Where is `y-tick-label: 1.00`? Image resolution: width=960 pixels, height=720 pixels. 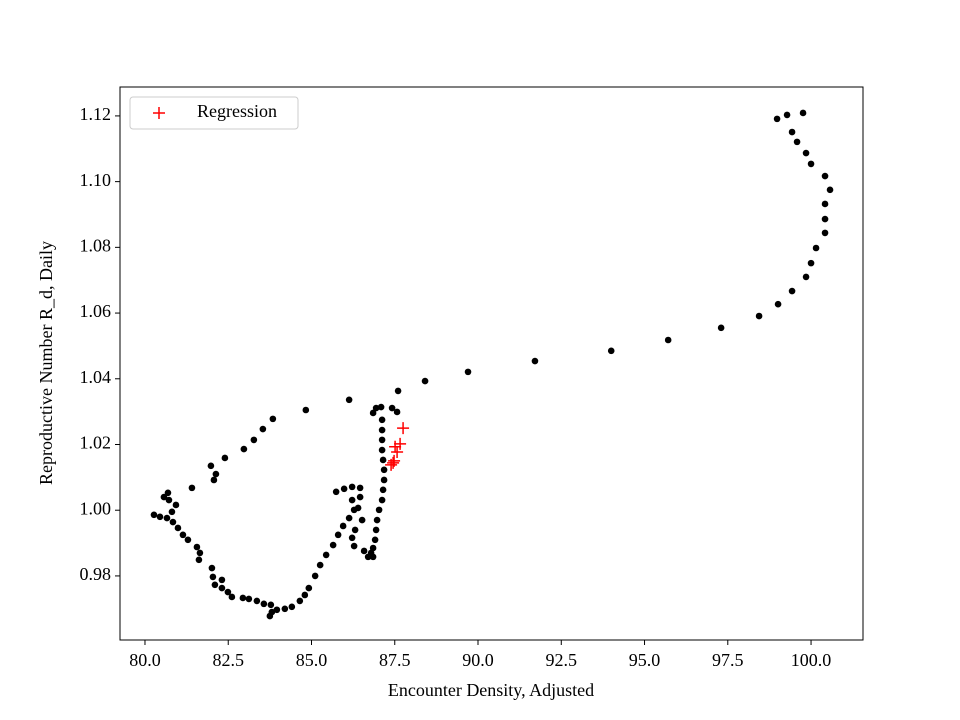
y-tick-label: 1.00 is located at coordinates (96, 508).